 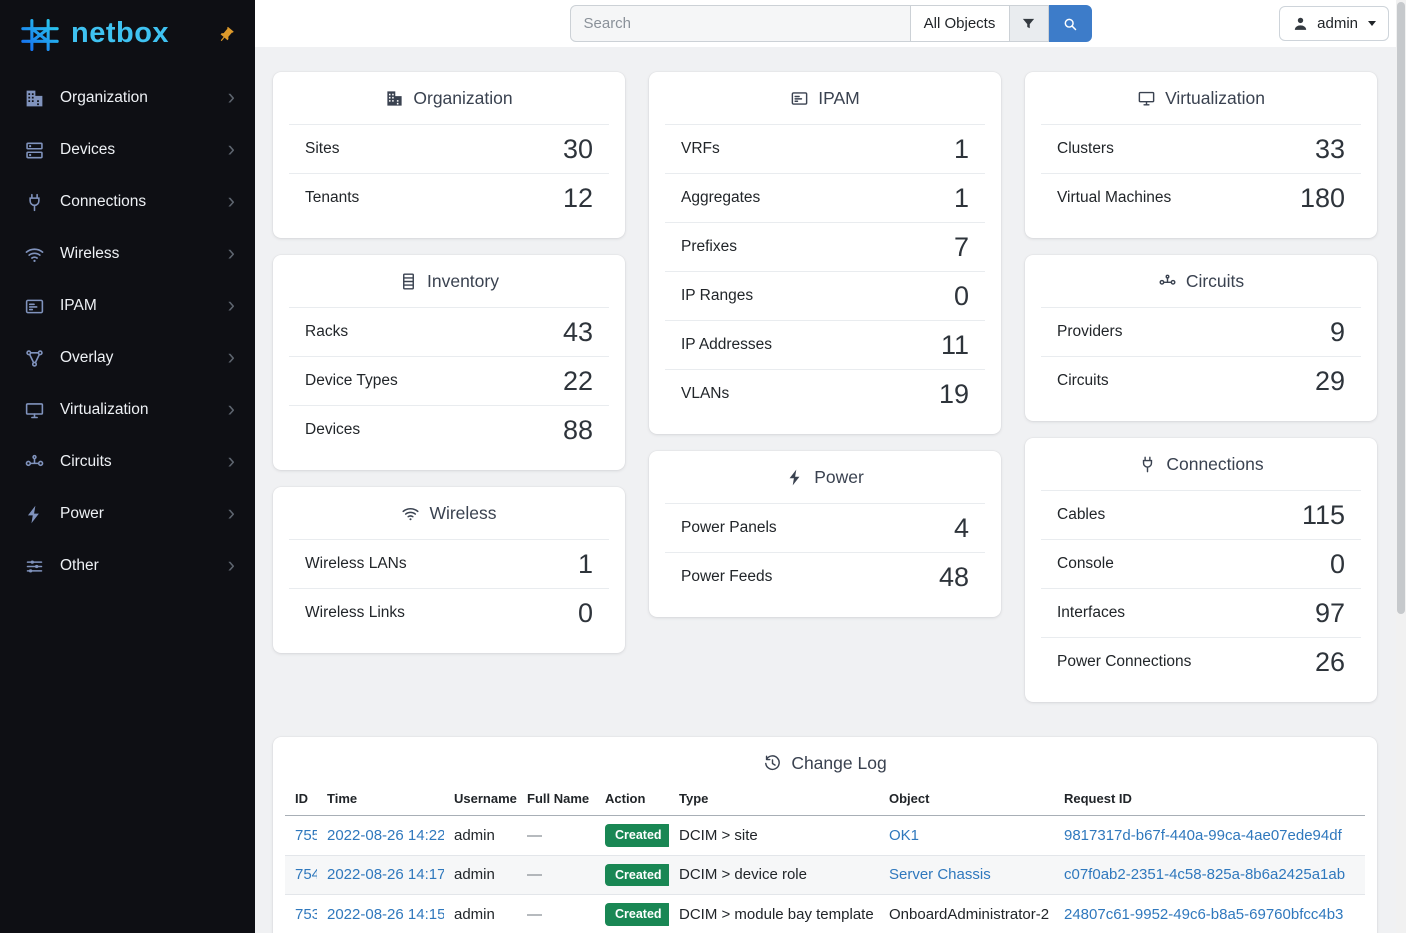 I want to click on sidebar-item-power: Power ›, so click(x=127, y=514).